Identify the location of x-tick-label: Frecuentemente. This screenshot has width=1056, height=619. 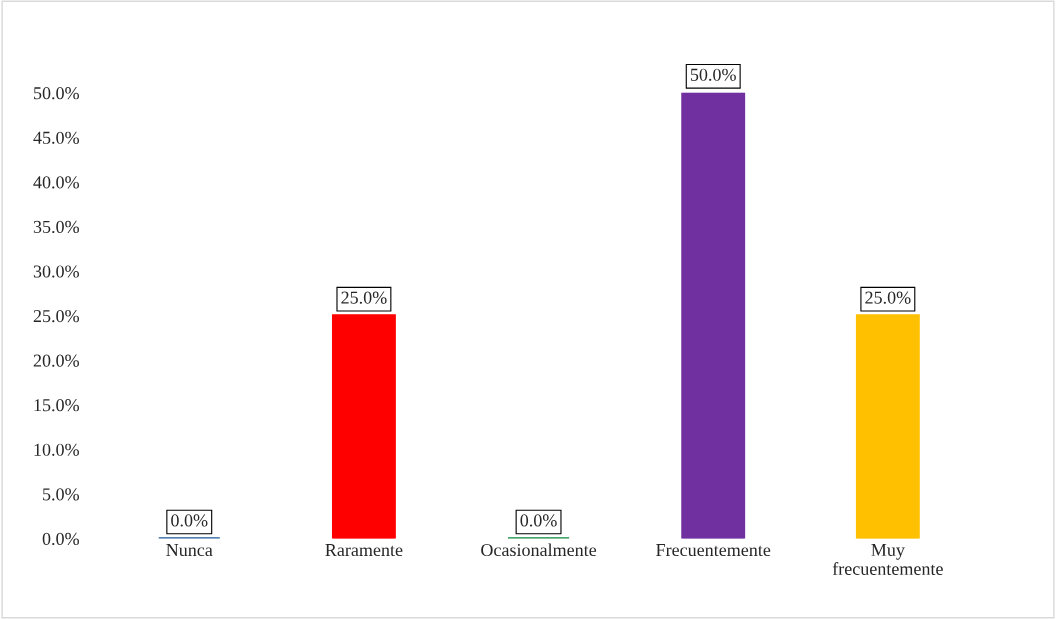
(713, 550).